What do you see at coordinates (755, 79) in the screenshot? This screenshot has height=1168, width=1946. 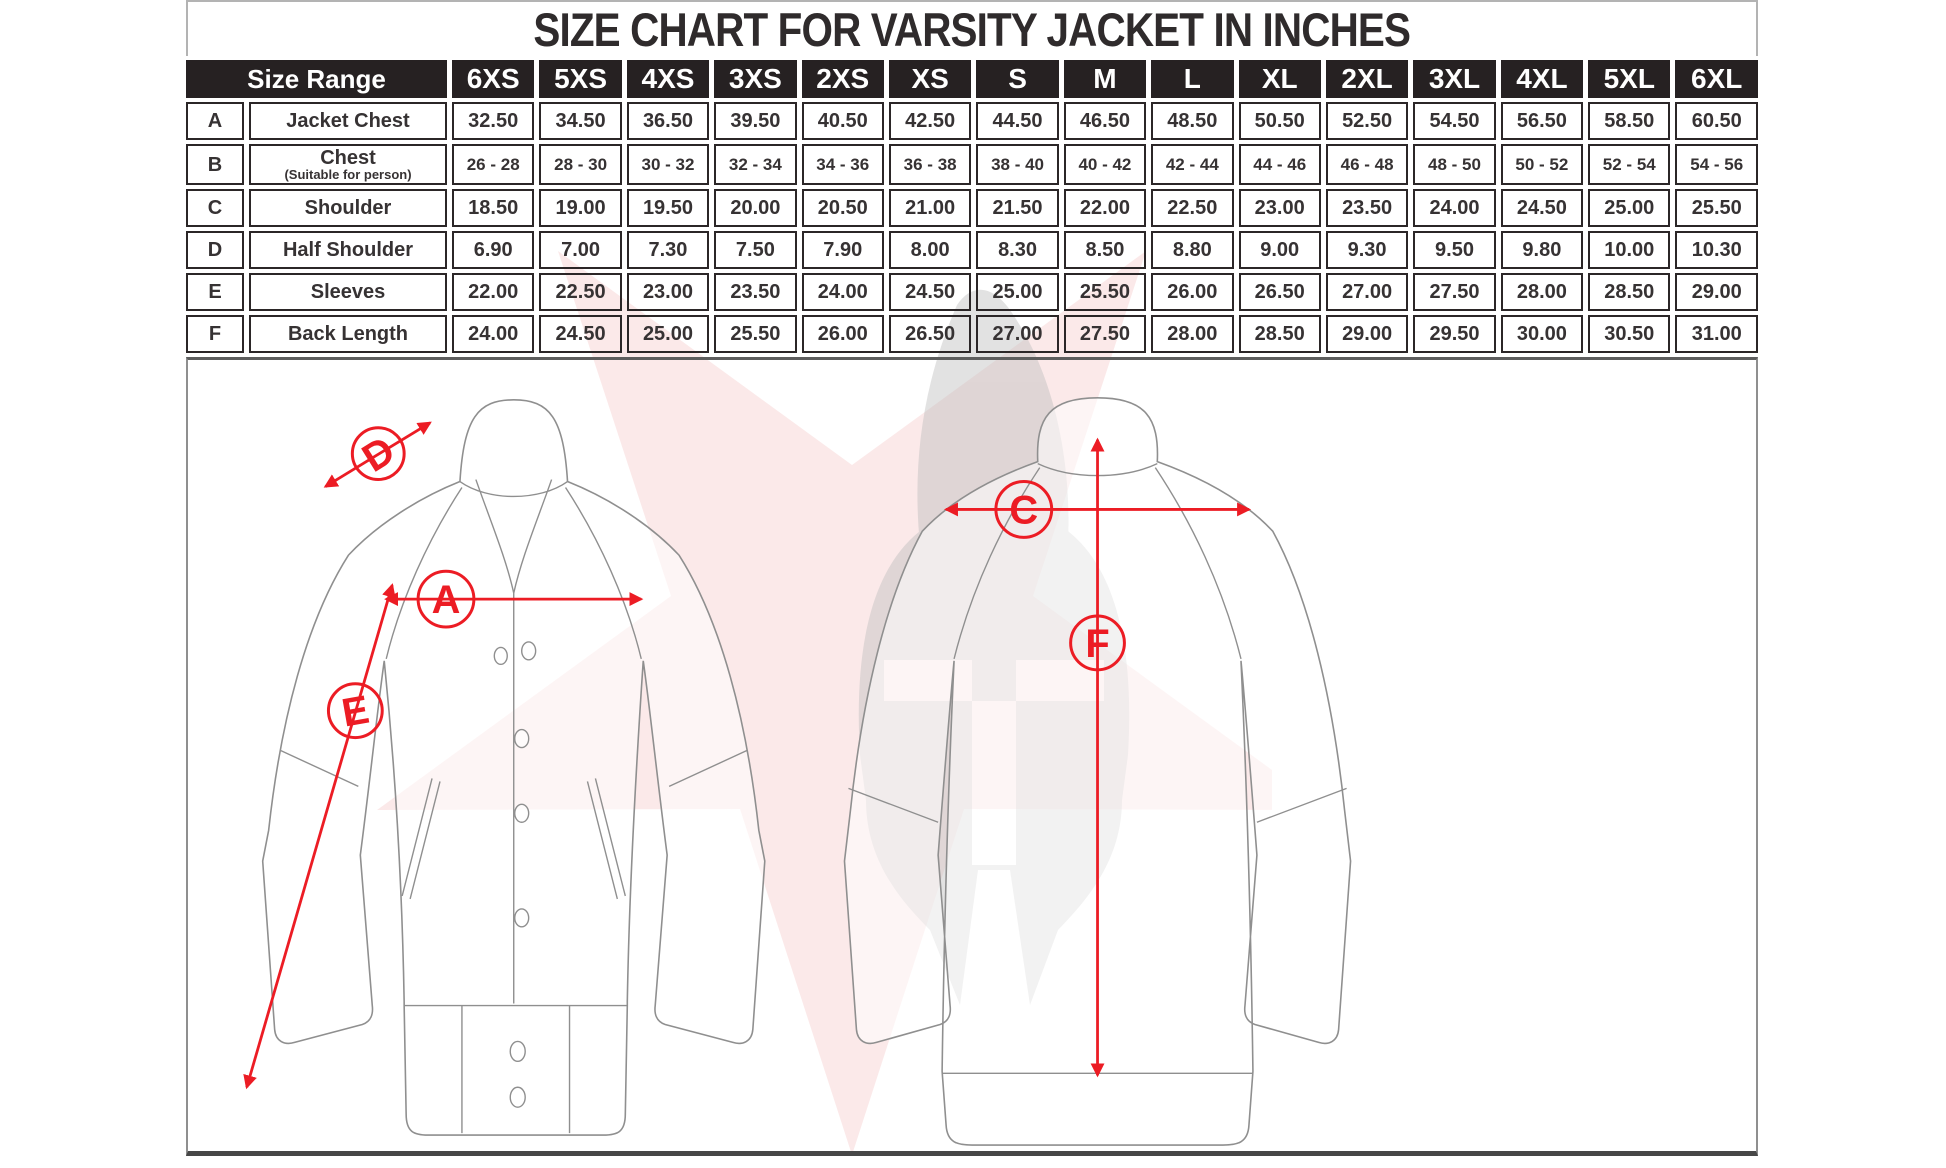 I see `size-column-header: 3XS` at bounding box center [755, 79].